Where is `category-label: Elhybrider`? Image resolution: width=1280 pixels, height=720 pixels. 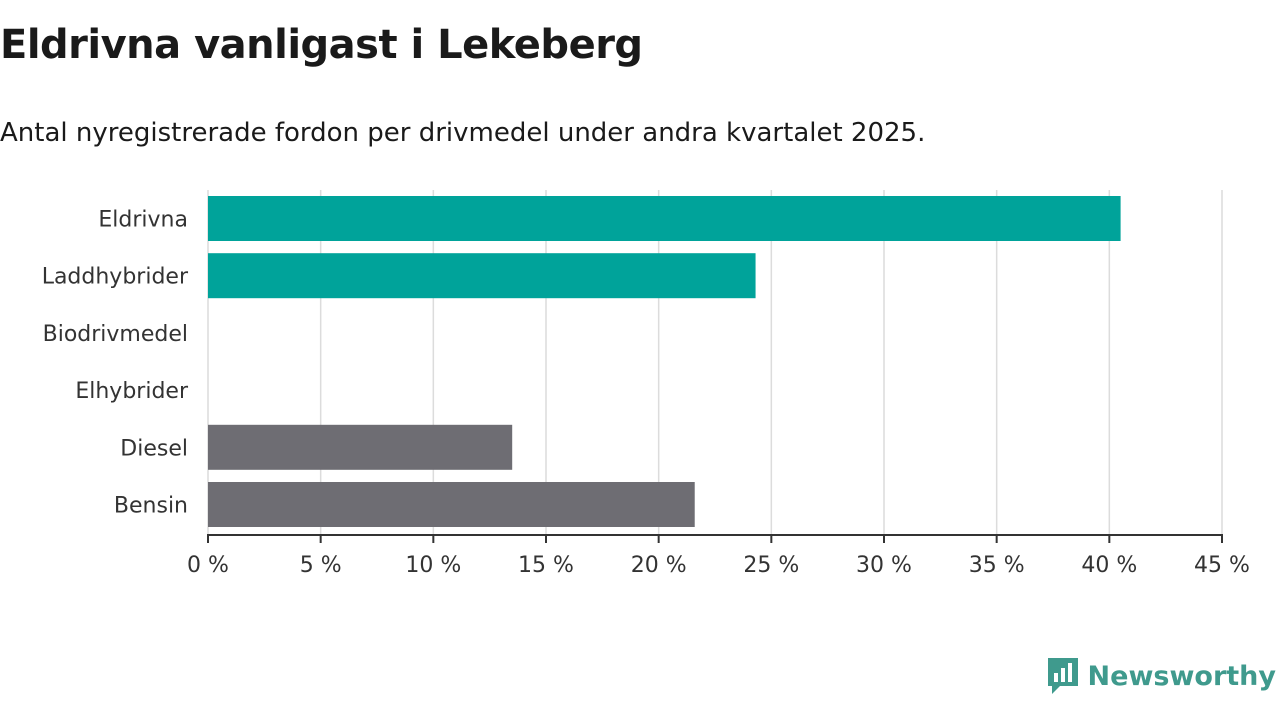 category-label: Elhybrider is located at coordinates (132, 391).